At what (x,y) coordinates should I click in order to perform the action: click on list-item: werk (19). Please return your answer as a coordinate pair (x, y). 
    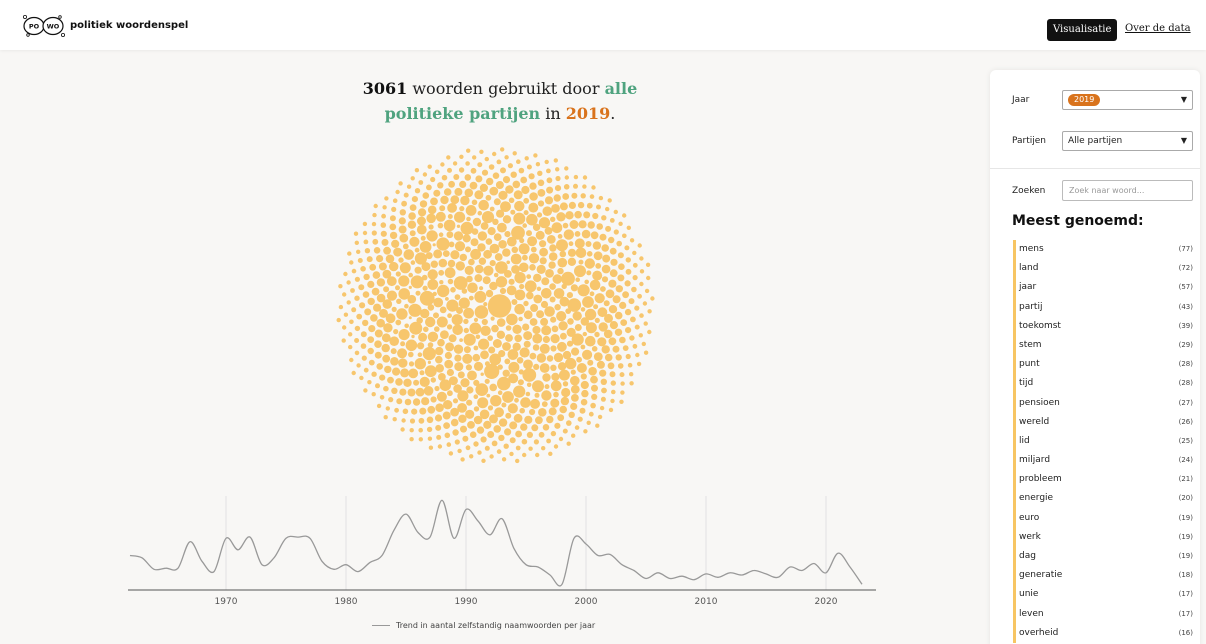
    Looking at the image, I should click on (1103, 537).